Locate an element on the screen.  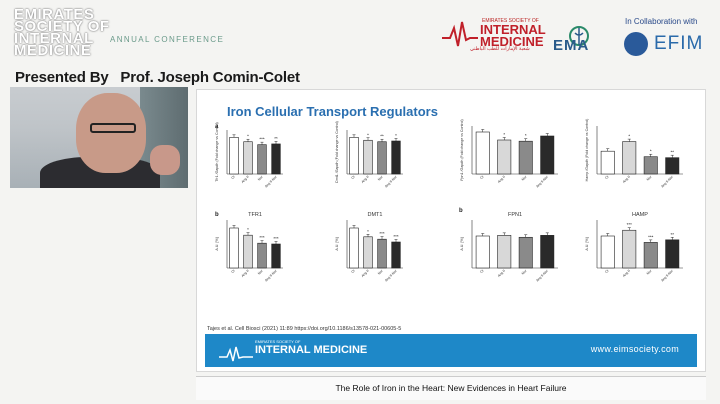
slide-title: Iron Cellular Transport Regulators is located at coordinates (332, 111).